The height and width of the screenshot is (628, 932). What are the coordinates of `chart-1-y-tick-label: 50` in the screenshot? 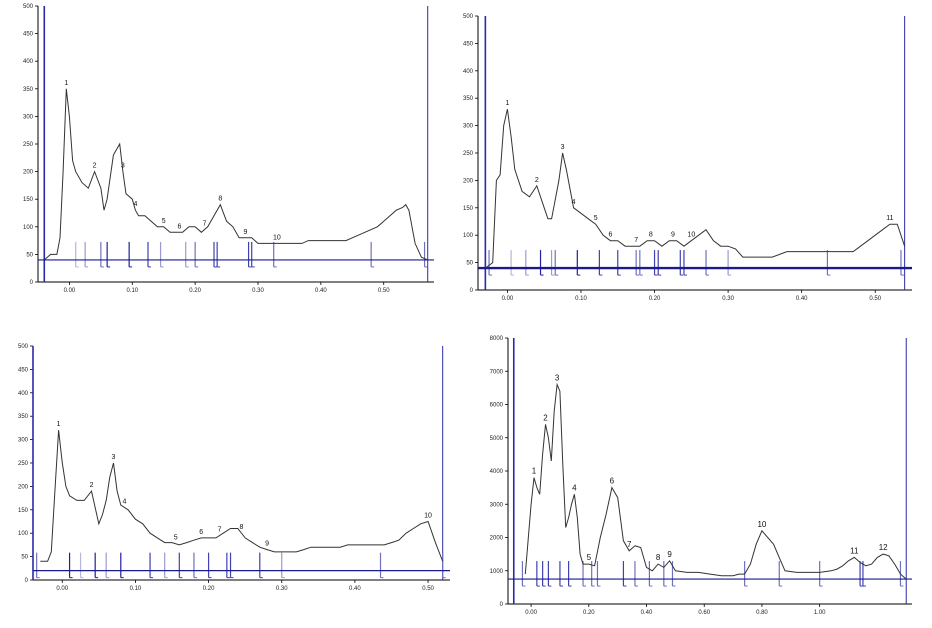 It's located at (29, 255).